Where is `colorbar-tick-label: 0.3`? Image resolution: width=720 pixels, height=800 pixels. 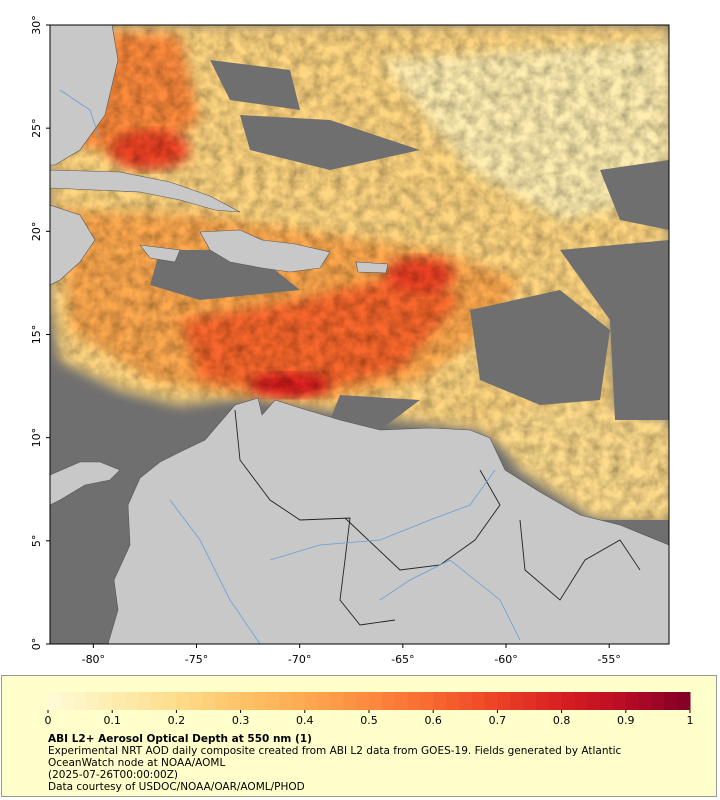
colorbar-tick-label: 0.3 is located at coordinates (241, 720).